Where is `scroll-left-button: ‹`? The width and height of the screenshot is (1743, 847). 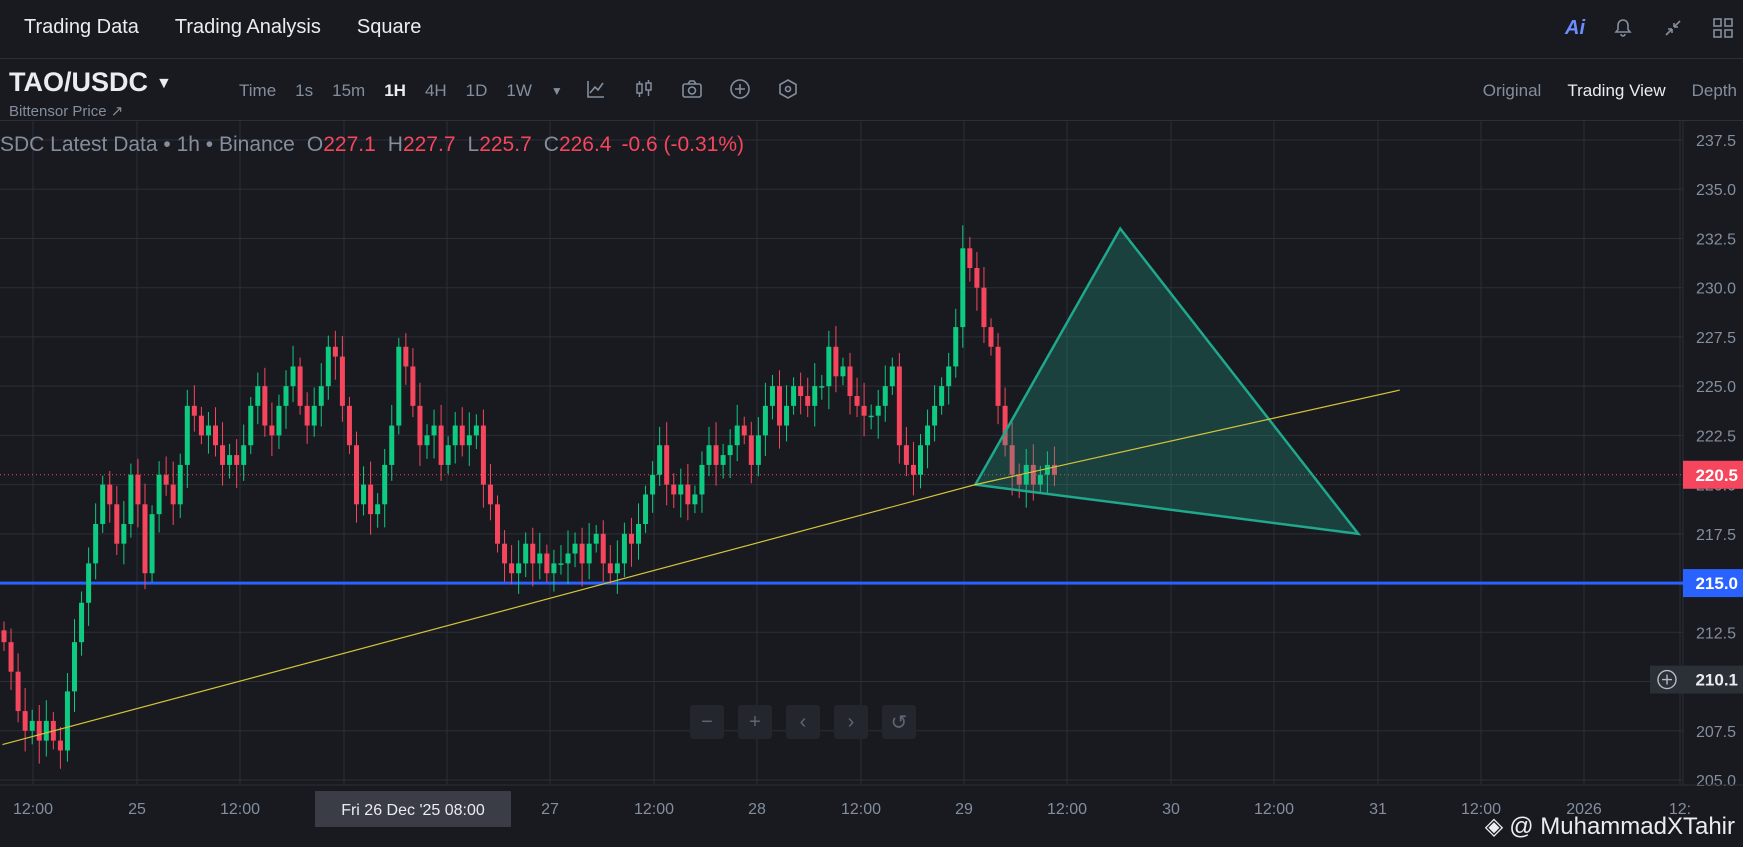 scroll-left-button: ‹ is located at coordinates (803, 722).